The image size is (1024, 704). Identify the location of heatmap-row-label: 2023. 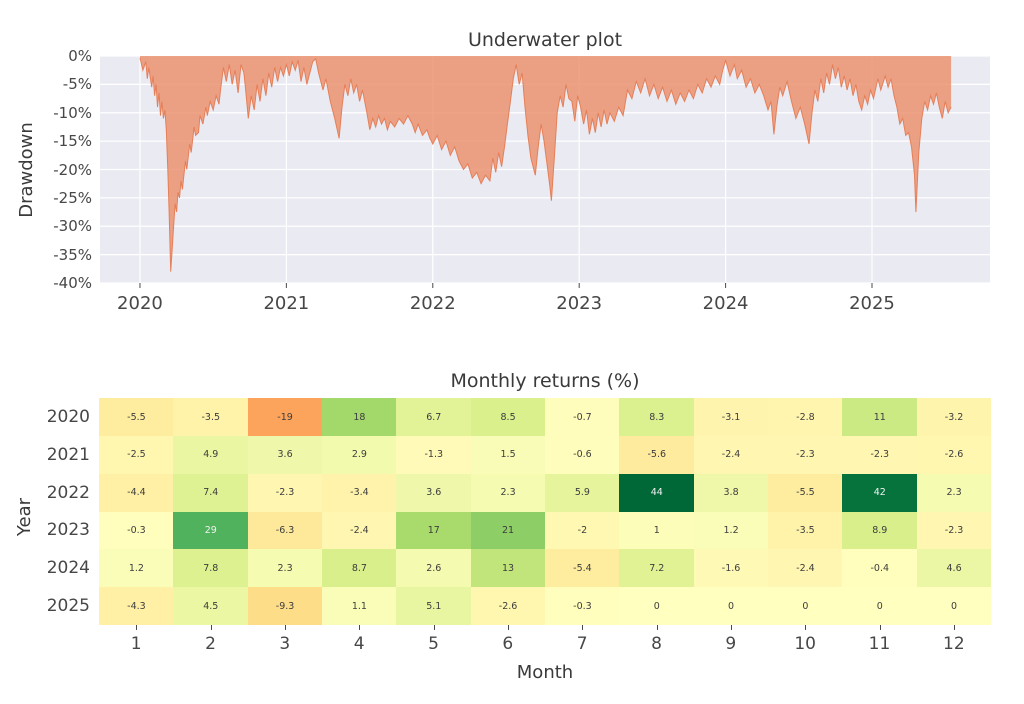
(68, 530).